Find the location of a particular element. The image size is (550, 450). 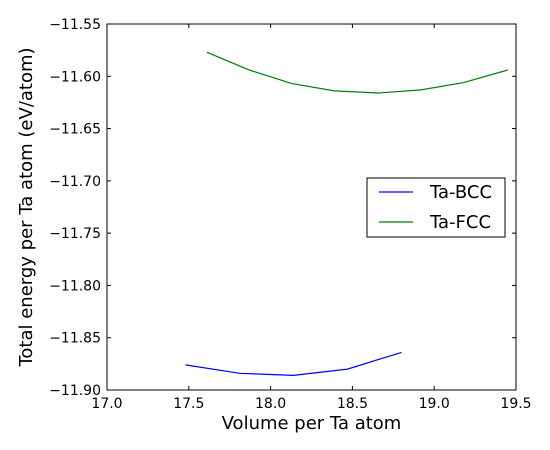

y-tick-label: −11.90 is located at coordinates (75, 391).